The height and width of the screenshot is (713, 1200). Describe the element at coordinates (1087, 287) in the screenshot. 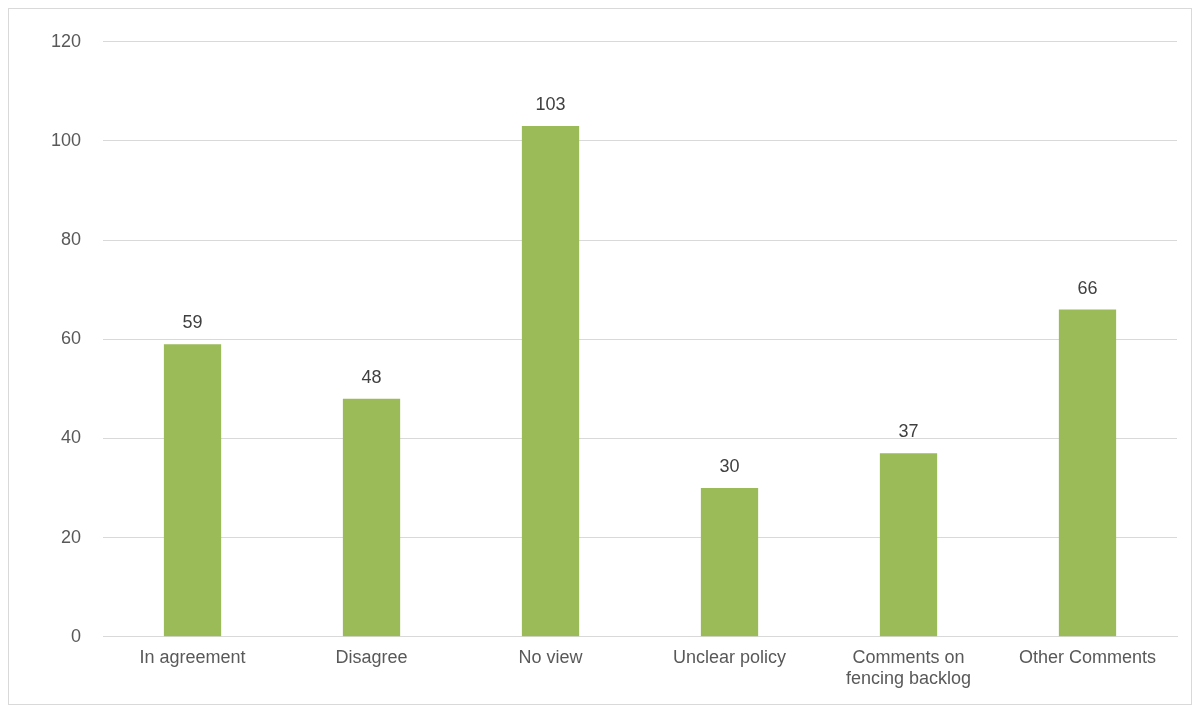

I see `data-label: 66` at that location.